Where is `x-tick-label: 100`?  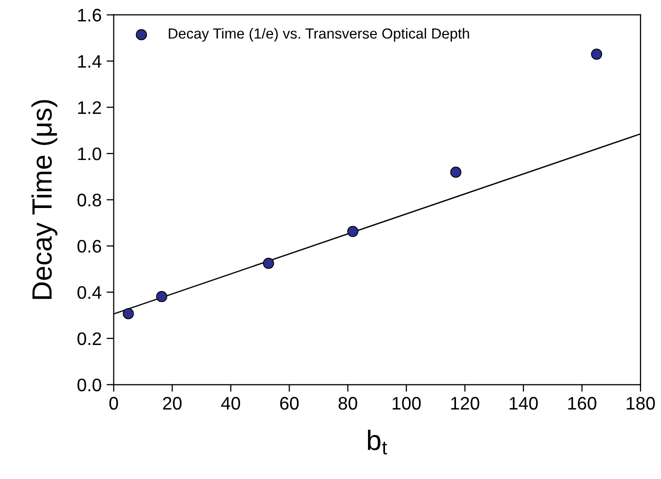
x-tick-label: 100 is located at coordinates (406, 403).